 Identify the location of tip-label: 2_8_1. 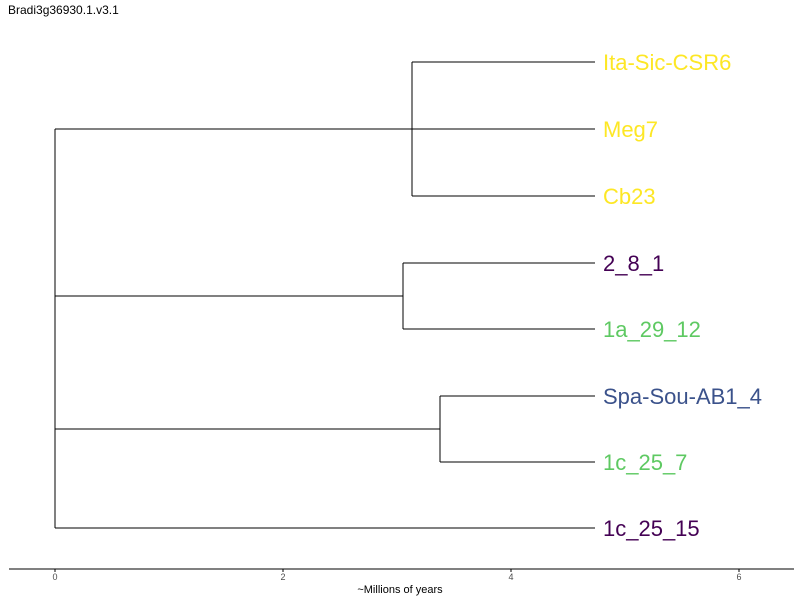
(633, 263).